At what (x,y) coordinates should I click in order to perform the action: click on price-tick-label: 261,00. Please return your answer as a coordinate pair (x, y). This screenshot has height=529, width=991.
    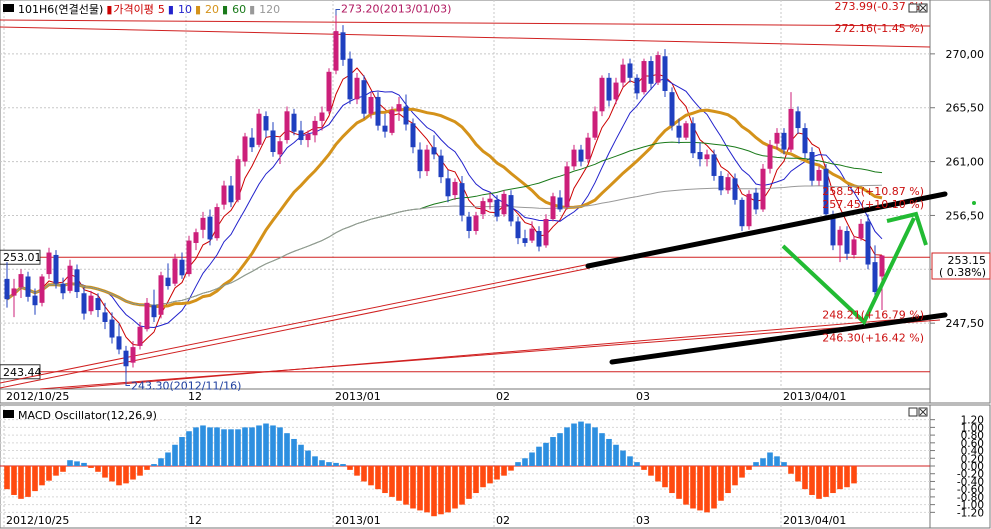
    Looking at the image, I should click on (965, 162).